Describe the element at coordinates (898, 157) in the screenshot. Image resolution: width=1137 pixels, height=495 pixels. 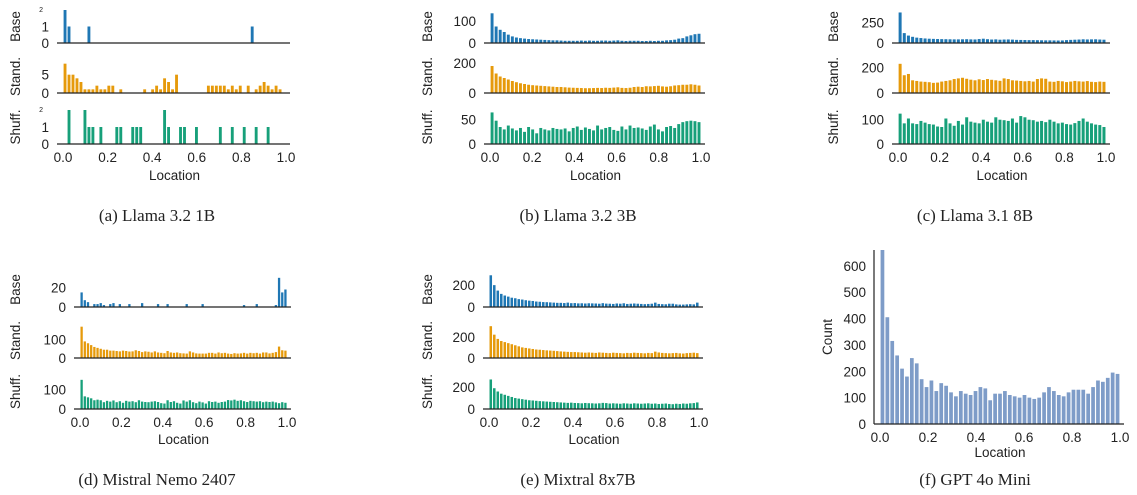
I see `x-tick-label: 0.0` at that location.